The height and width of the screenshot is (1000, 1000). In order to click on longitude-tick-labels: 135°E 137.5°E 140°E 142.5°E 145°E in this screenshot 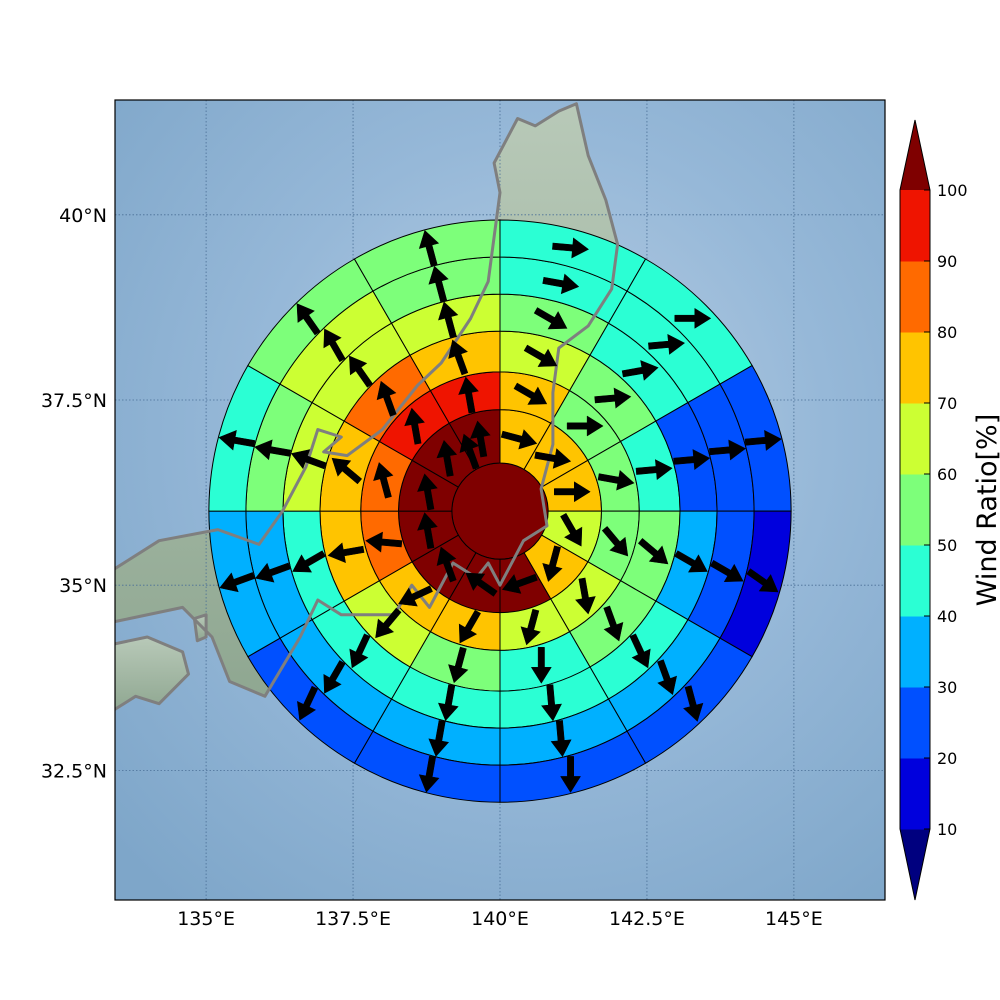, I will do `click(500, 919)`.